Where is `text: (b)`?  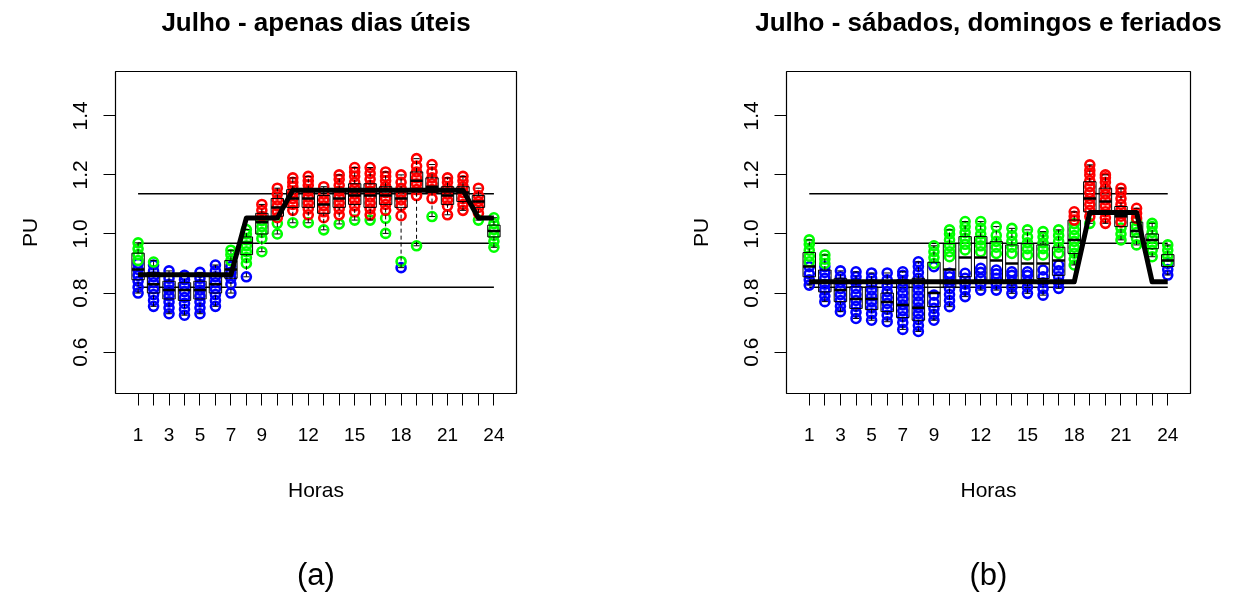
text: (b) is located at coordinates (988, 574).